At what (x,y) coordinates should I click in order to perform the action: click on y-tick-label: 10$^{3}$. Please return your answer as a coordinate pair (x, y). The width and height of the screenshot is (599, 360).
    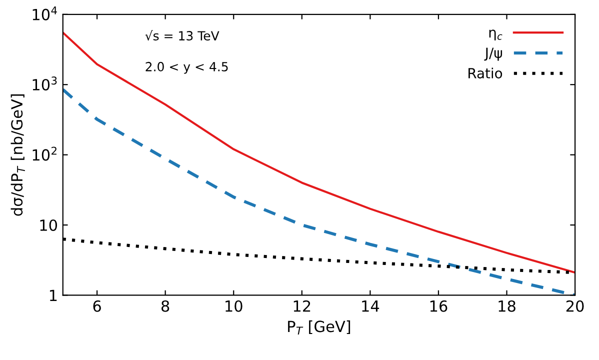
    Looking at the image, I should click on (44, 83).